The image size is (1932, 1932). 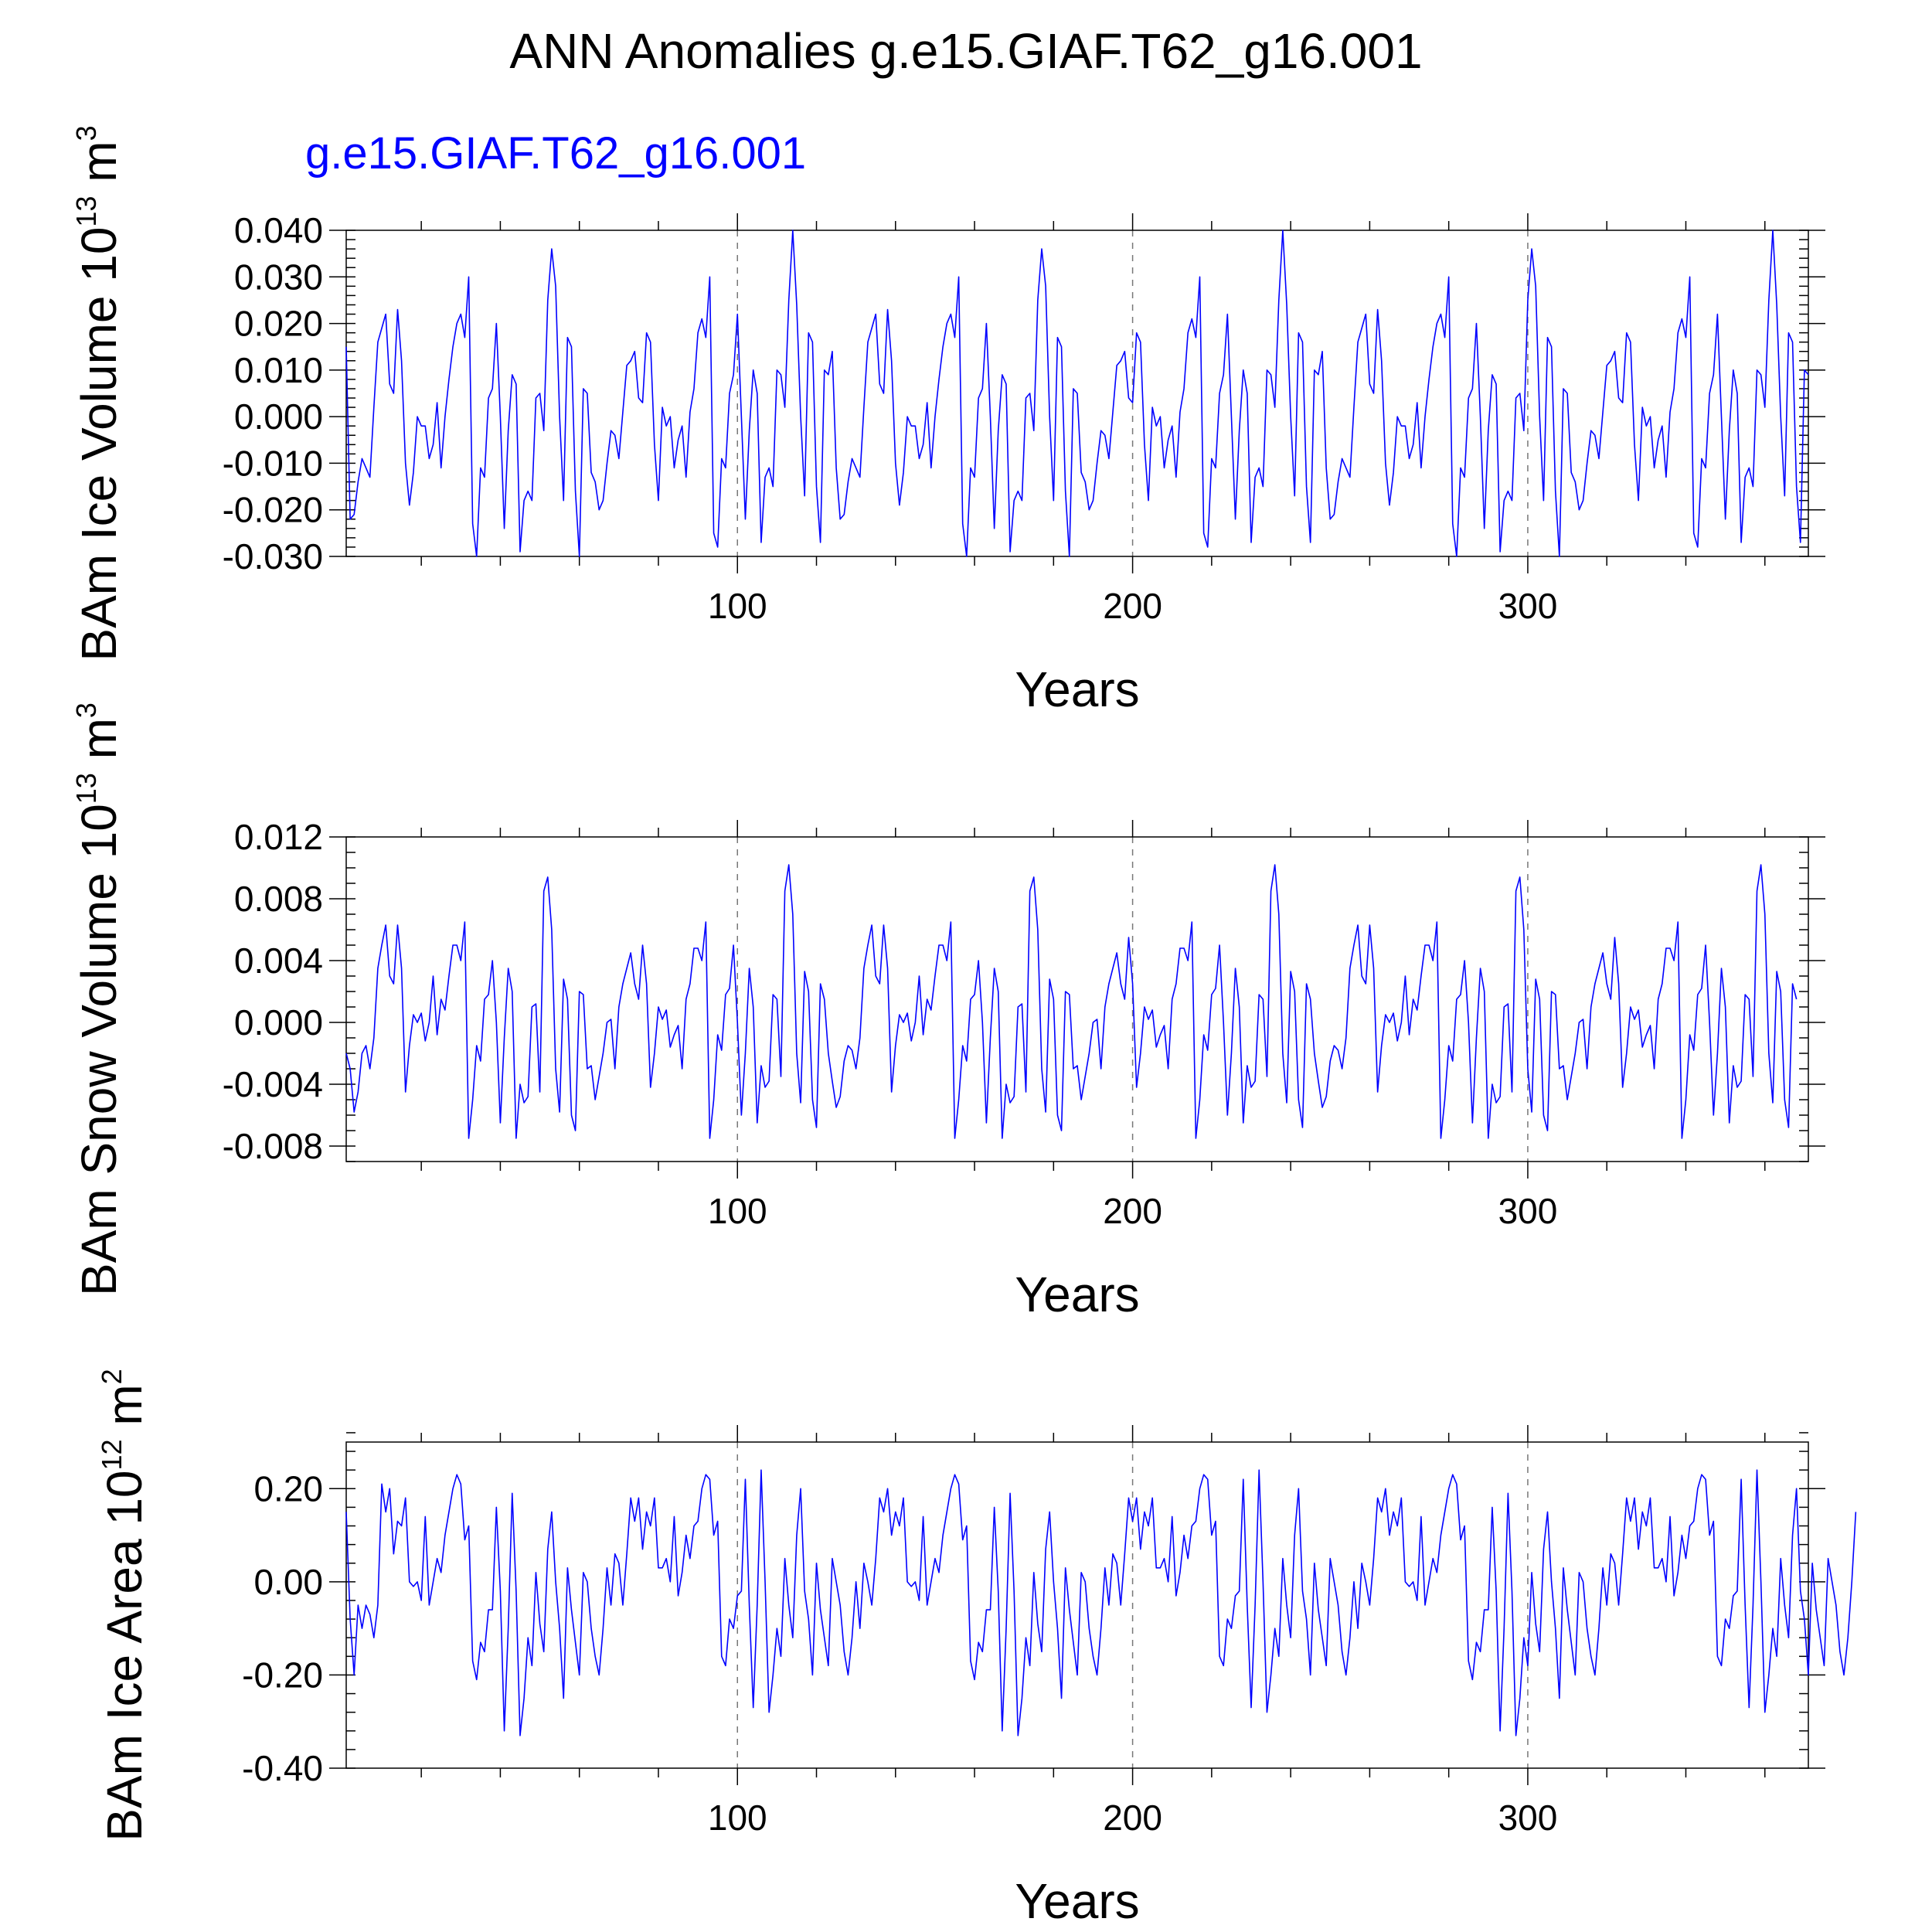 I want to click on y-tick-label: -0.004, so click(x=273, y=1084).